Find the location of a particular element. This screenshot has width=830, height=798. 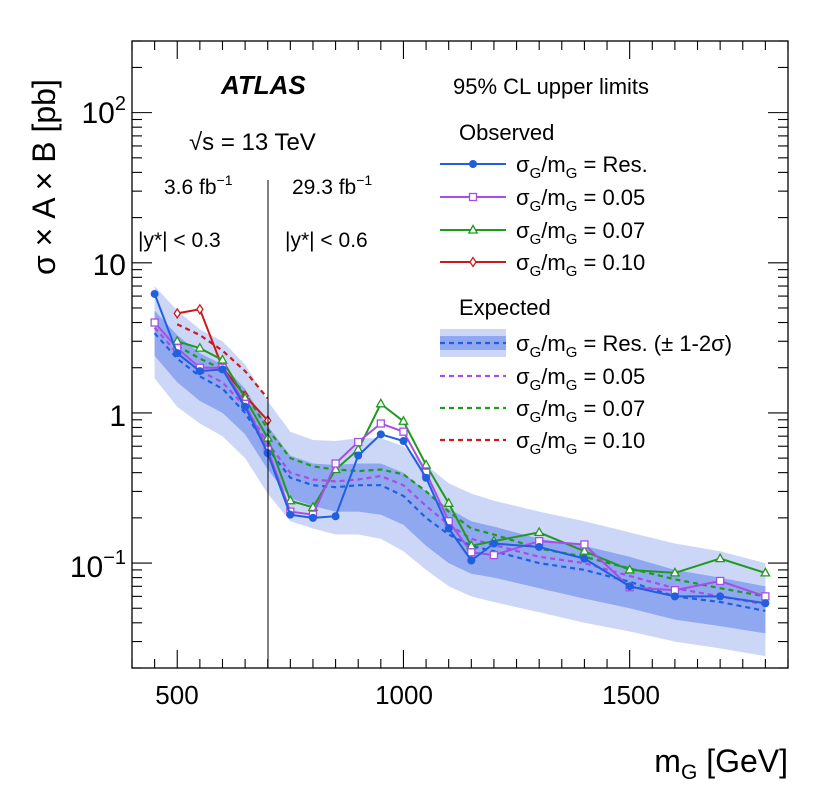

legend-band-one-sigma is located at coordinates (473, 343).